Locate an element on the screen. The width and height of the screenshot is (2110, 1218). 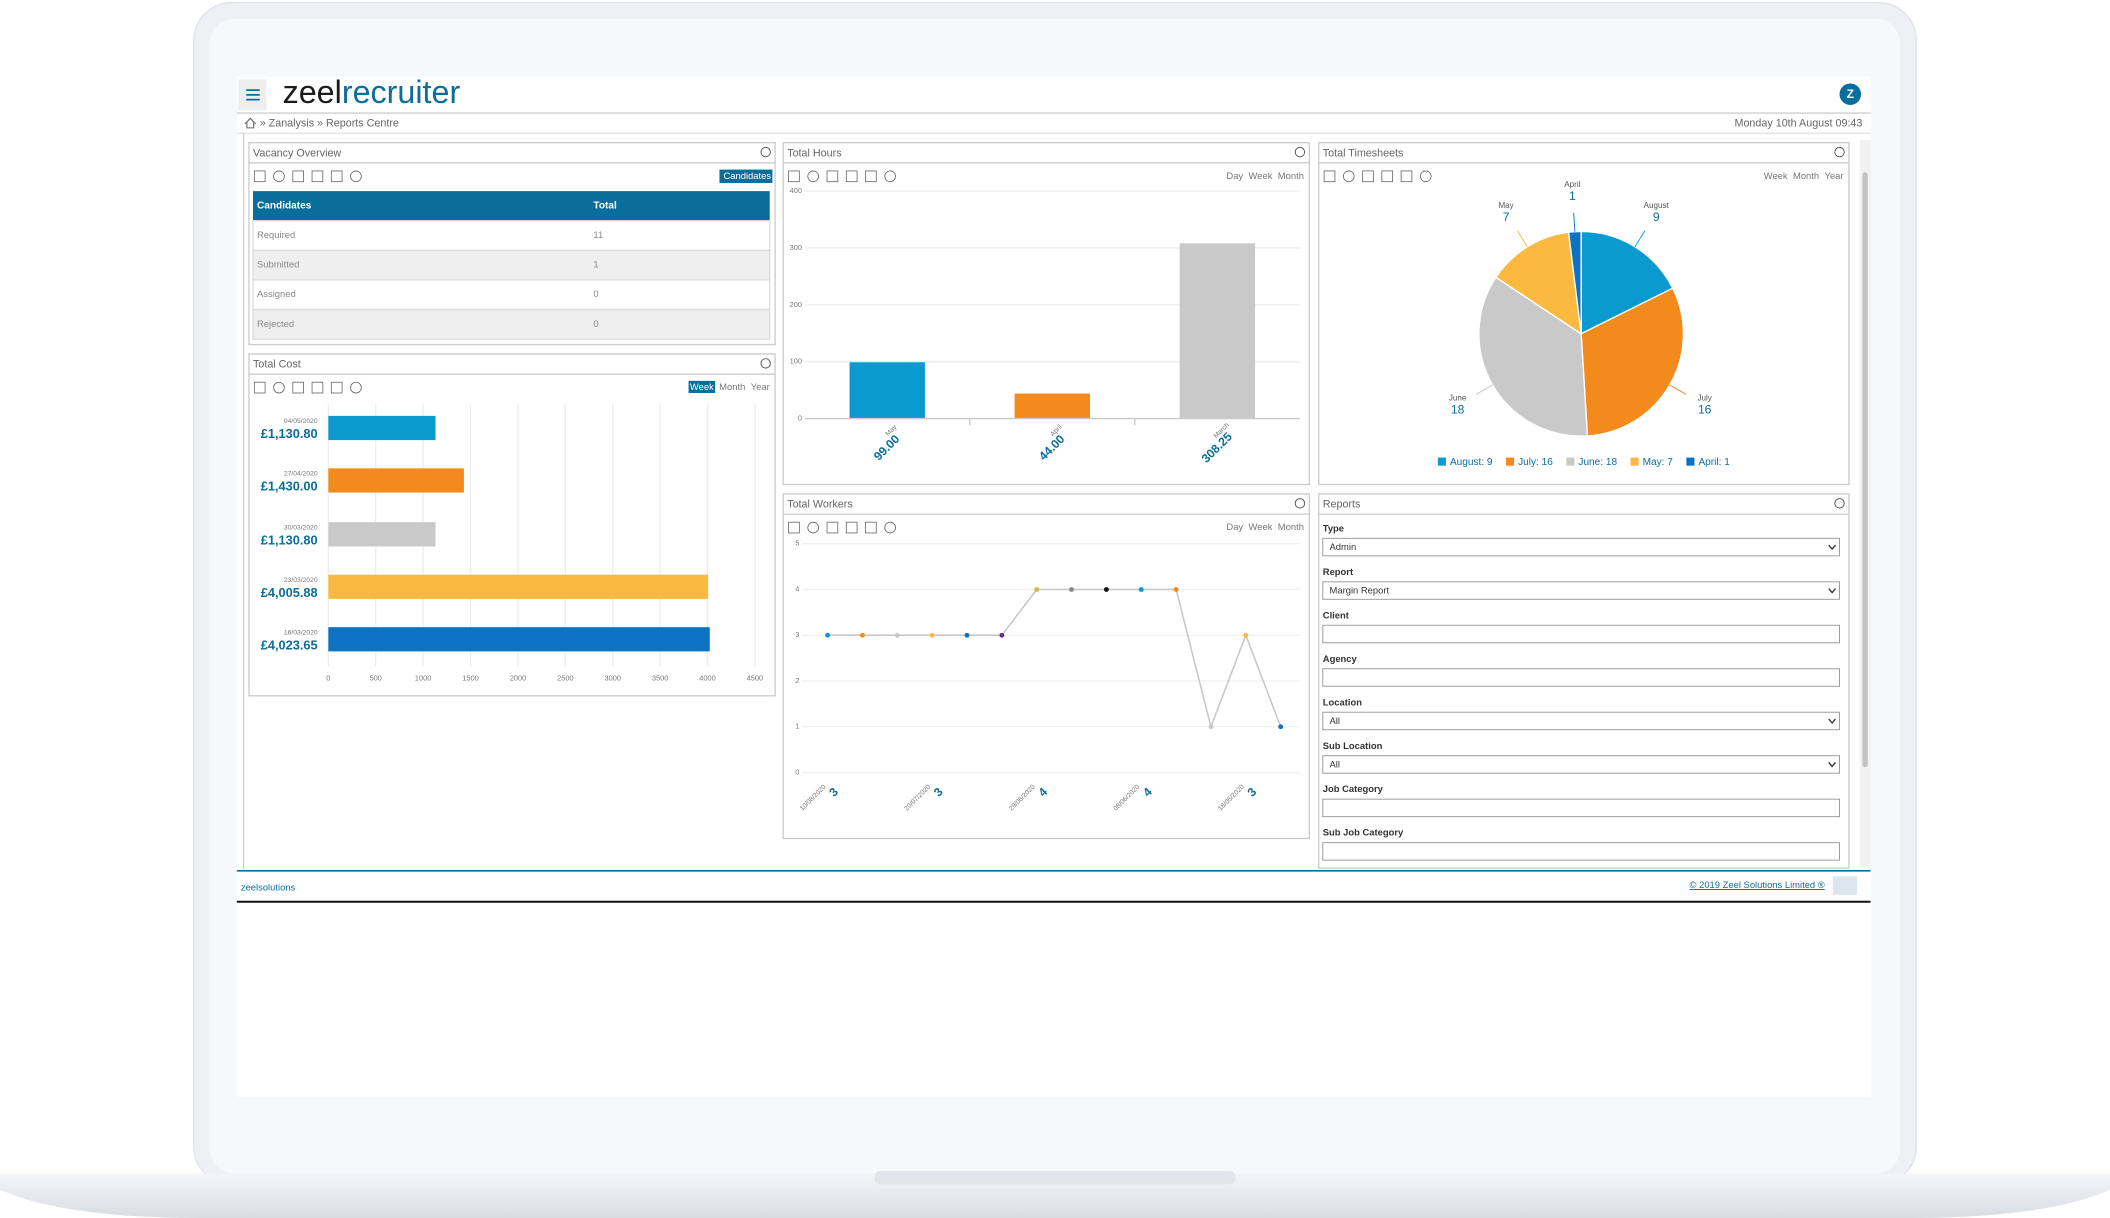
legend-swatch is located at coordinates (1510, 461).